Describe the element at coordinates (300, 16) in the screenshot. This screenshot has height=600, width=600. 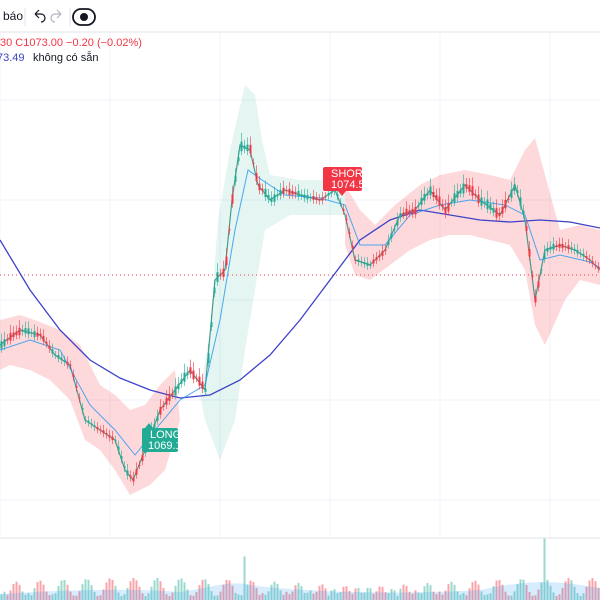
I see `toolbar` at that location.